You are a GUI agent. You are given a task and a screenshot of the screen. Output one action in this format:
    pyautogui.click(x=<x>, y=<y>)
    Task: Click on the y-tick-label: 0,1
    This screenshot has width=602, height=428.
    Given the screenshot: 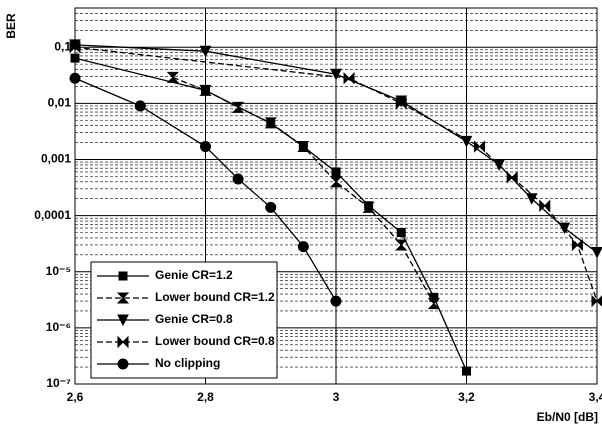 What is the action you would take?
    pyautogui.click(x=62, y=46)
    